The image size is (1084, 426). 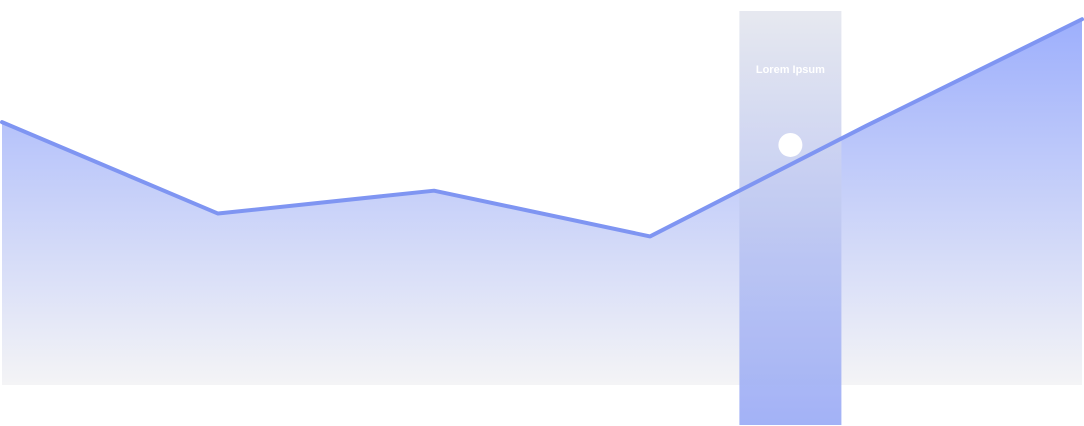 I want to click on highlight-label: Lorem Ipsum, so click(x=790, y=70).